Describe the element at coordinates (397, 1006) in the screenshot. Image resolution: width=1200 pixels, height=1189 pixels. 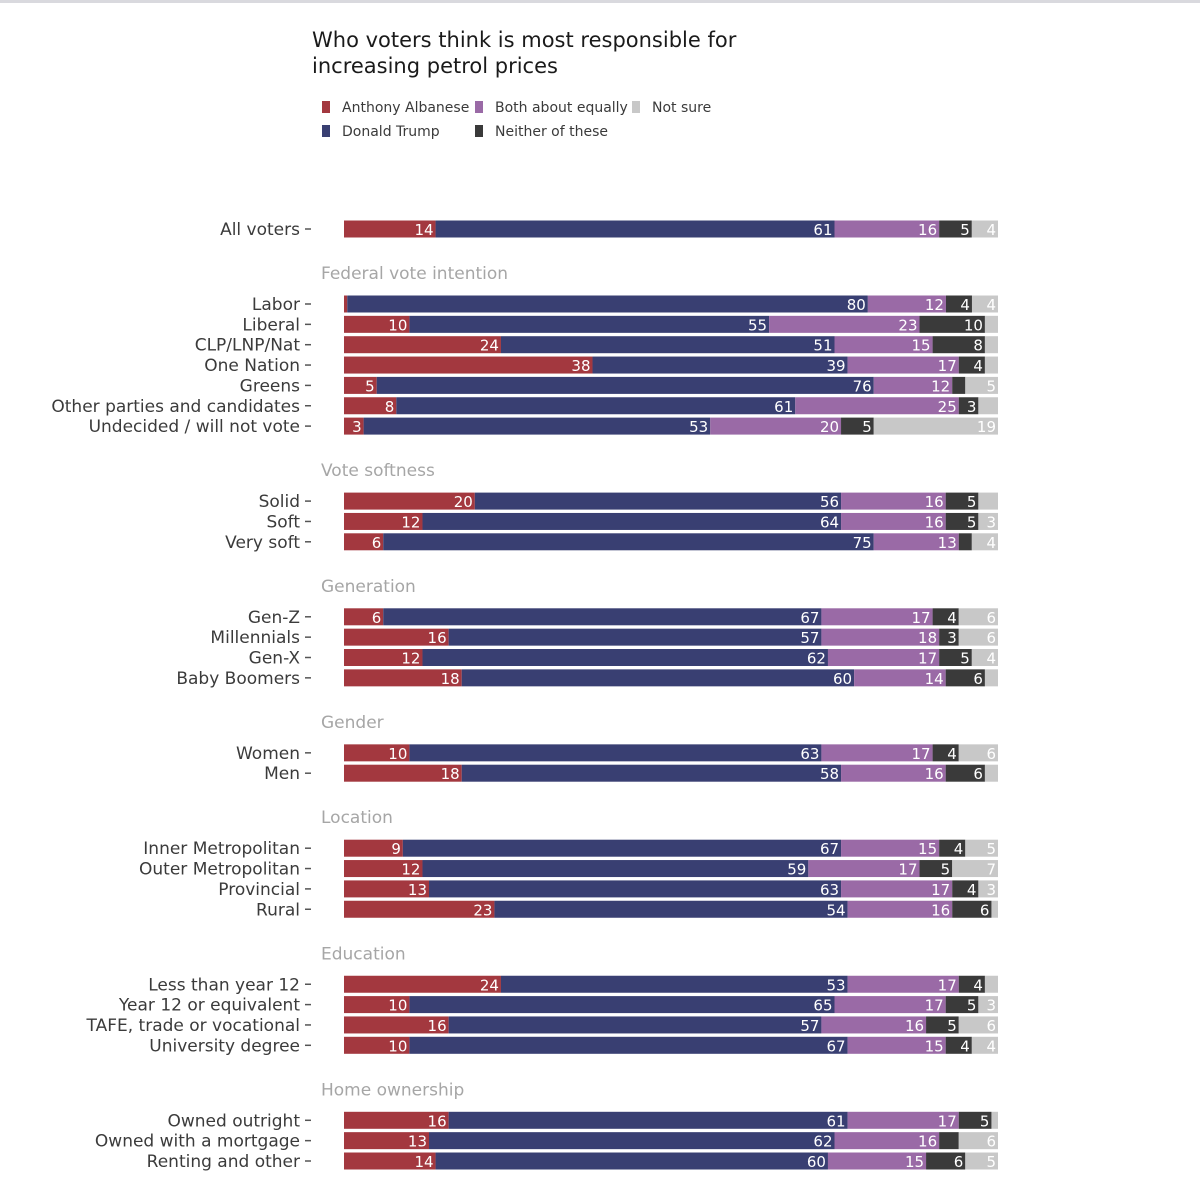
I see `value-label-anthony-albanese: 10` at that location.